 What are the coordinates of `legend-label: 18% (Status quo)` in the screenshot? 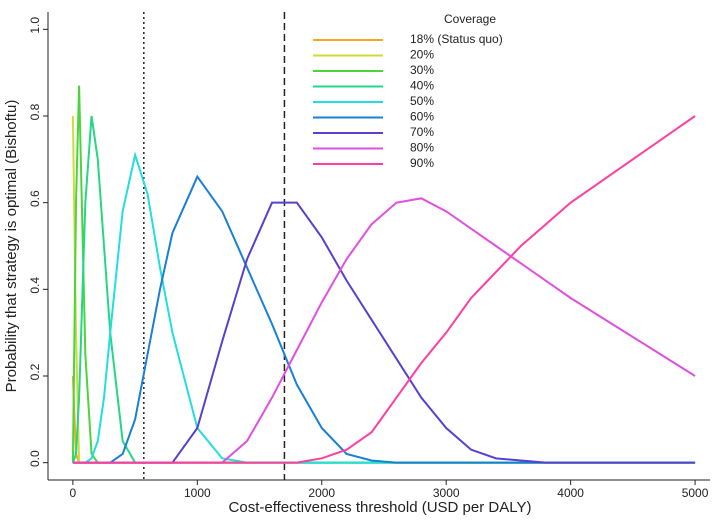 It's located at (456, 39).